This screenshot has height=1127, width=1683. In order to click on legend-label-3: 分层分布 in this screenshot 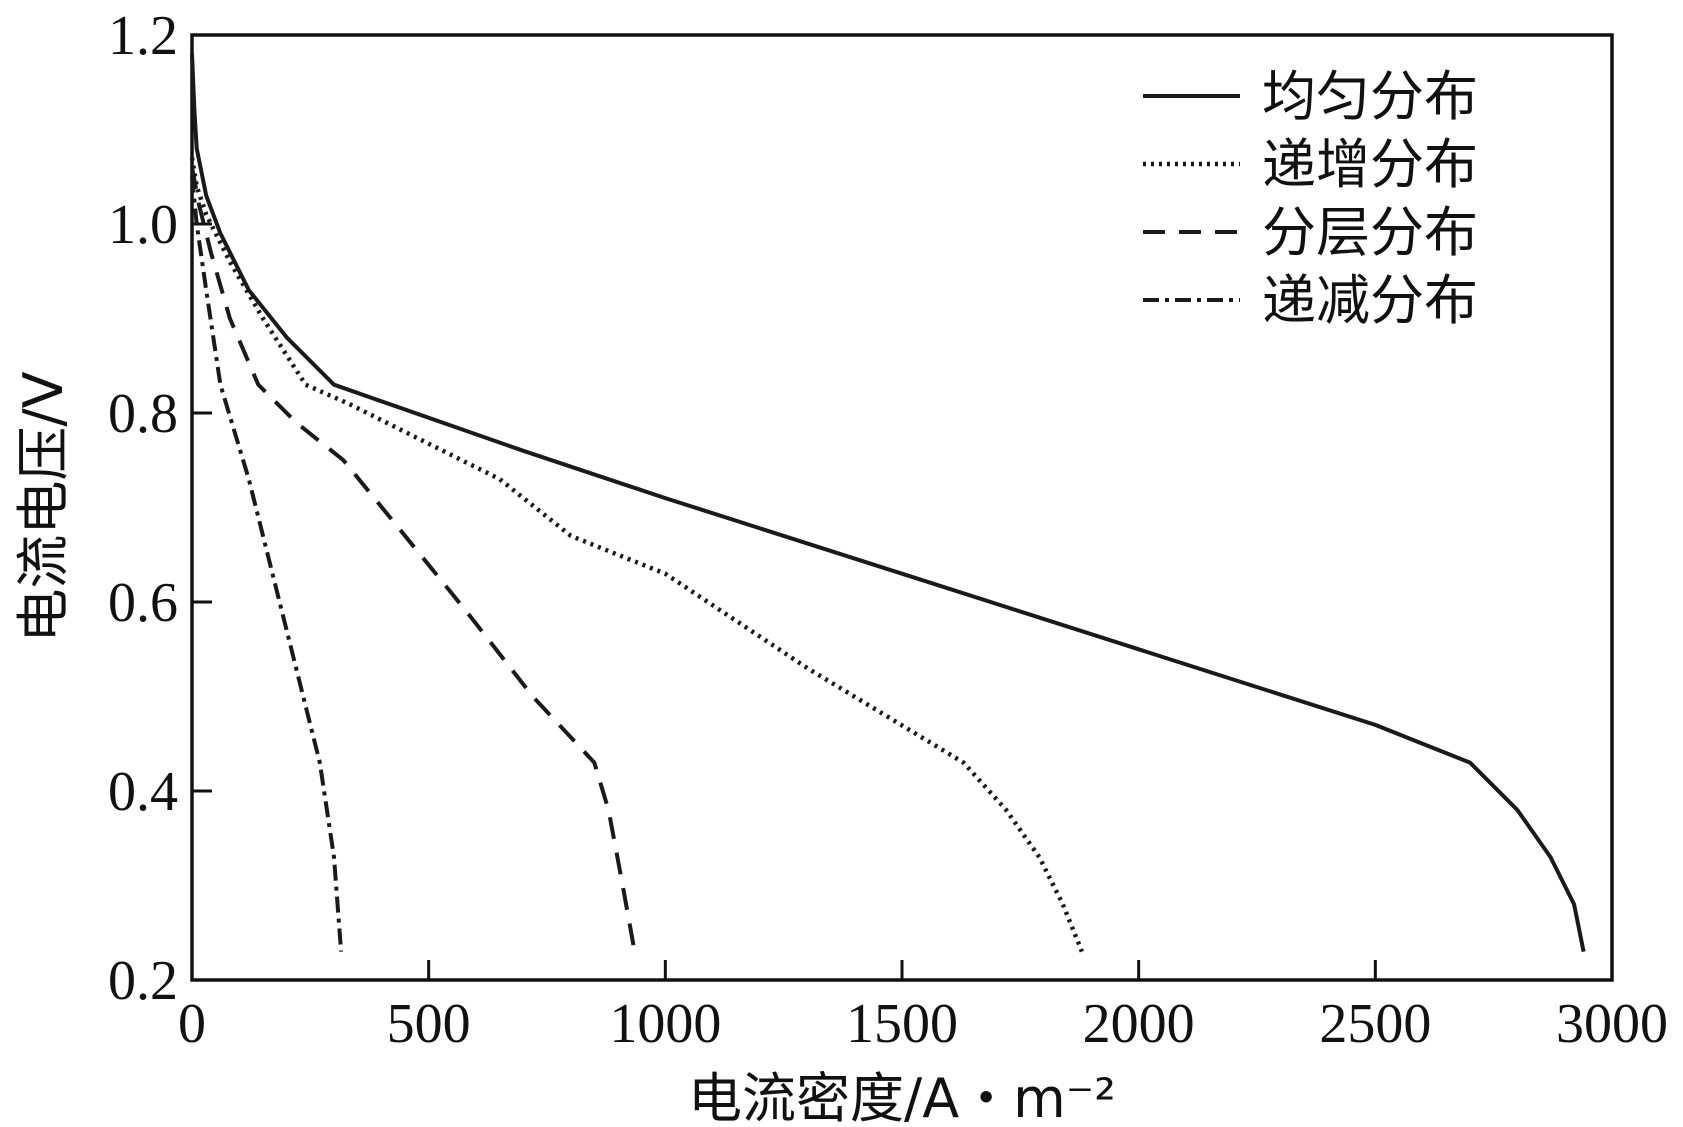, I will do `click(1370, 232)`.